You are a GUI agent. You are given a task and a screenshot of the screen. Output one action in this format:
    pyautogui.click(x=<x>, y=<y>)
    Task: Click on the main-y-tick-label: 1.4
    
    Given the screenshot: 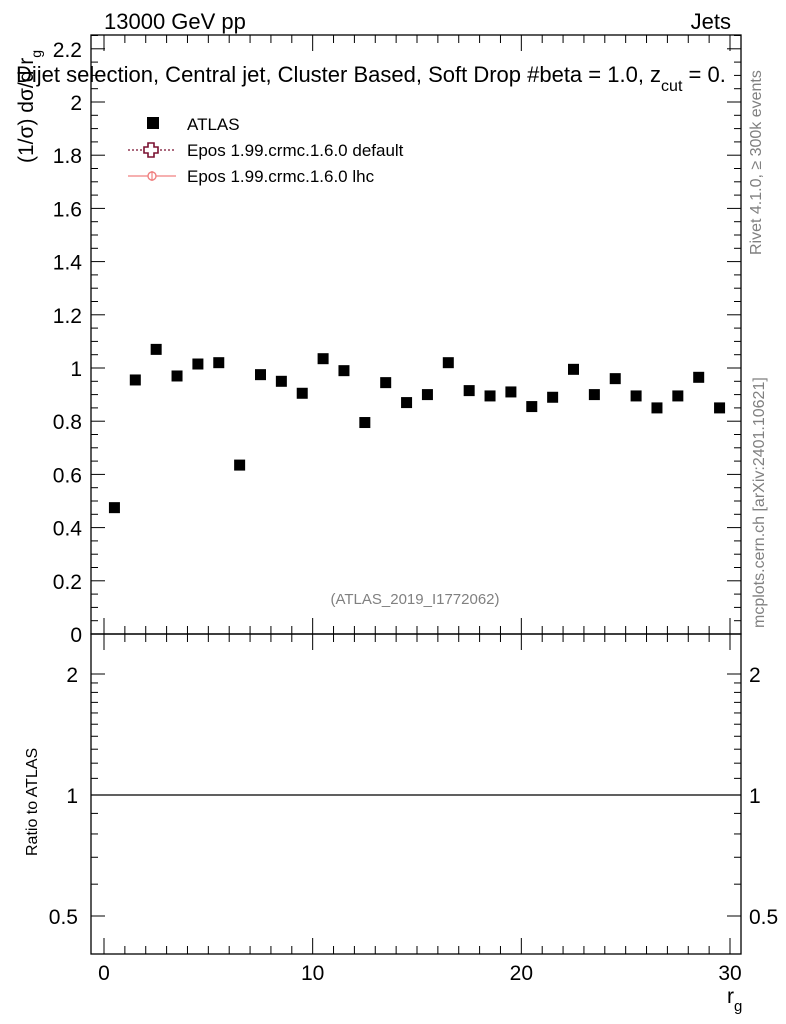 What is the action you would take?
    pyautogui.click(x=68, y=263)
    